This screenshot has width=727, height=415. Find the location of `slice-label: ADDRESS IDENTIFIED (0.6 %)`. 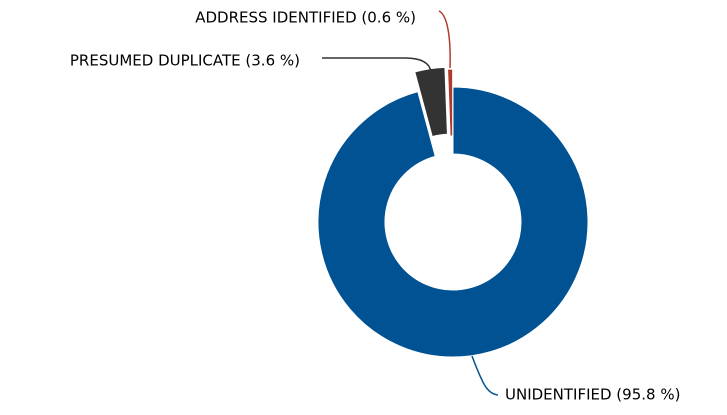

slice-label: ADDRESS IDENTIFIED (0.6 %) is located at coordinates (305, 18).